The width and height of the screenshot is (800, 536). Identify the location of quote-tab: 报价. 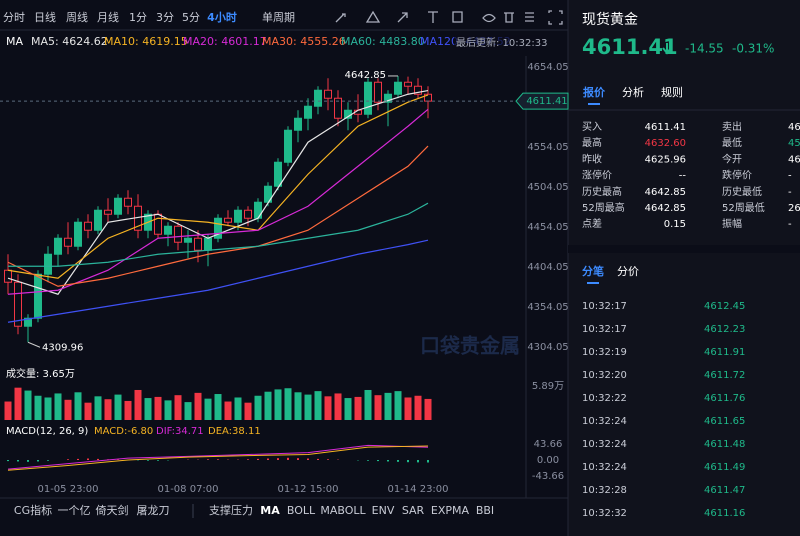
(594, 92).